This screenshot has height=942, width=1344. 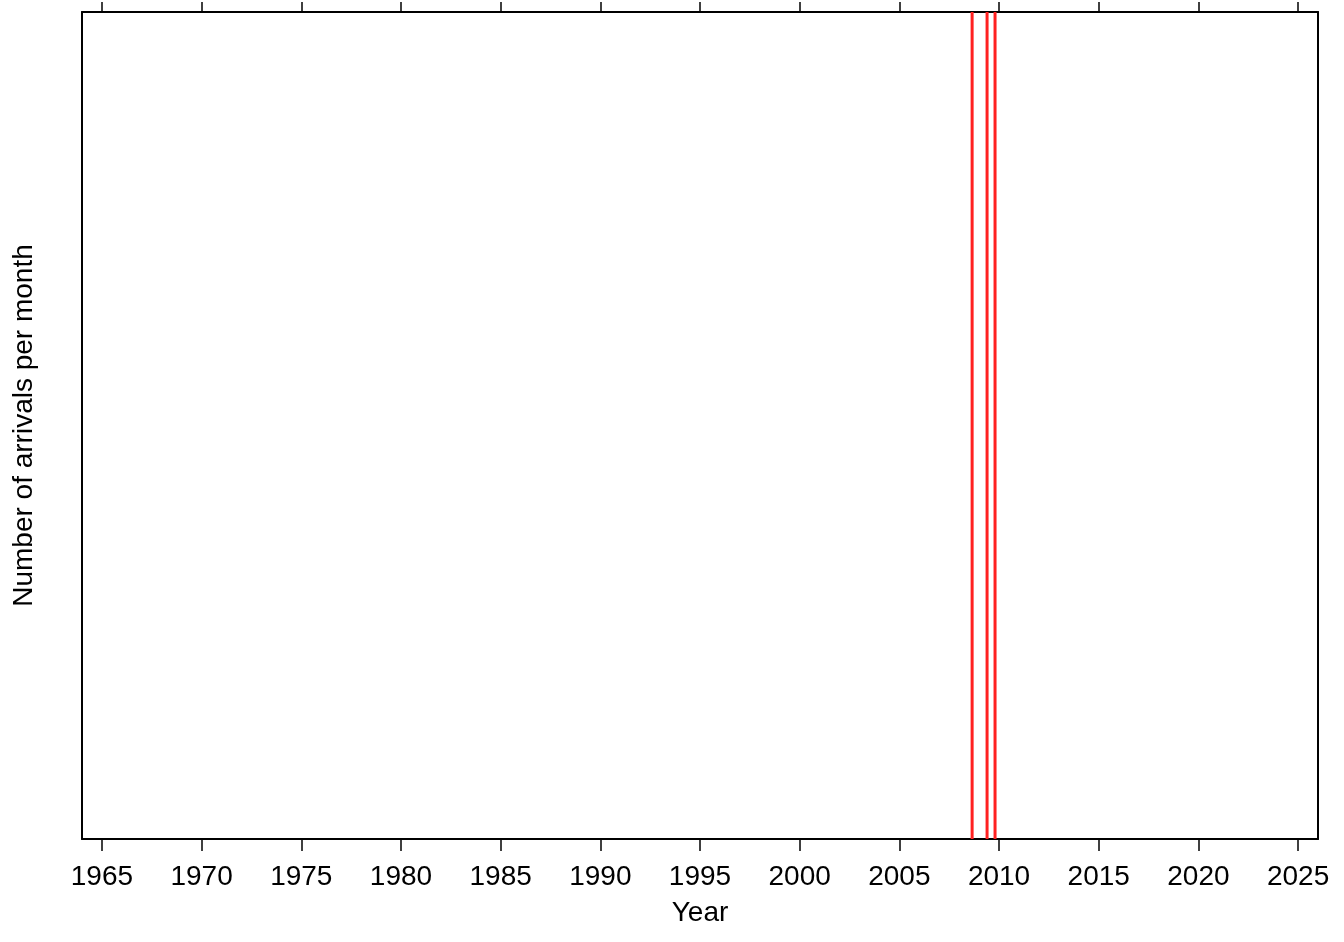 I want to click on x-tick-label: 1975, so click(x=301, y=875).